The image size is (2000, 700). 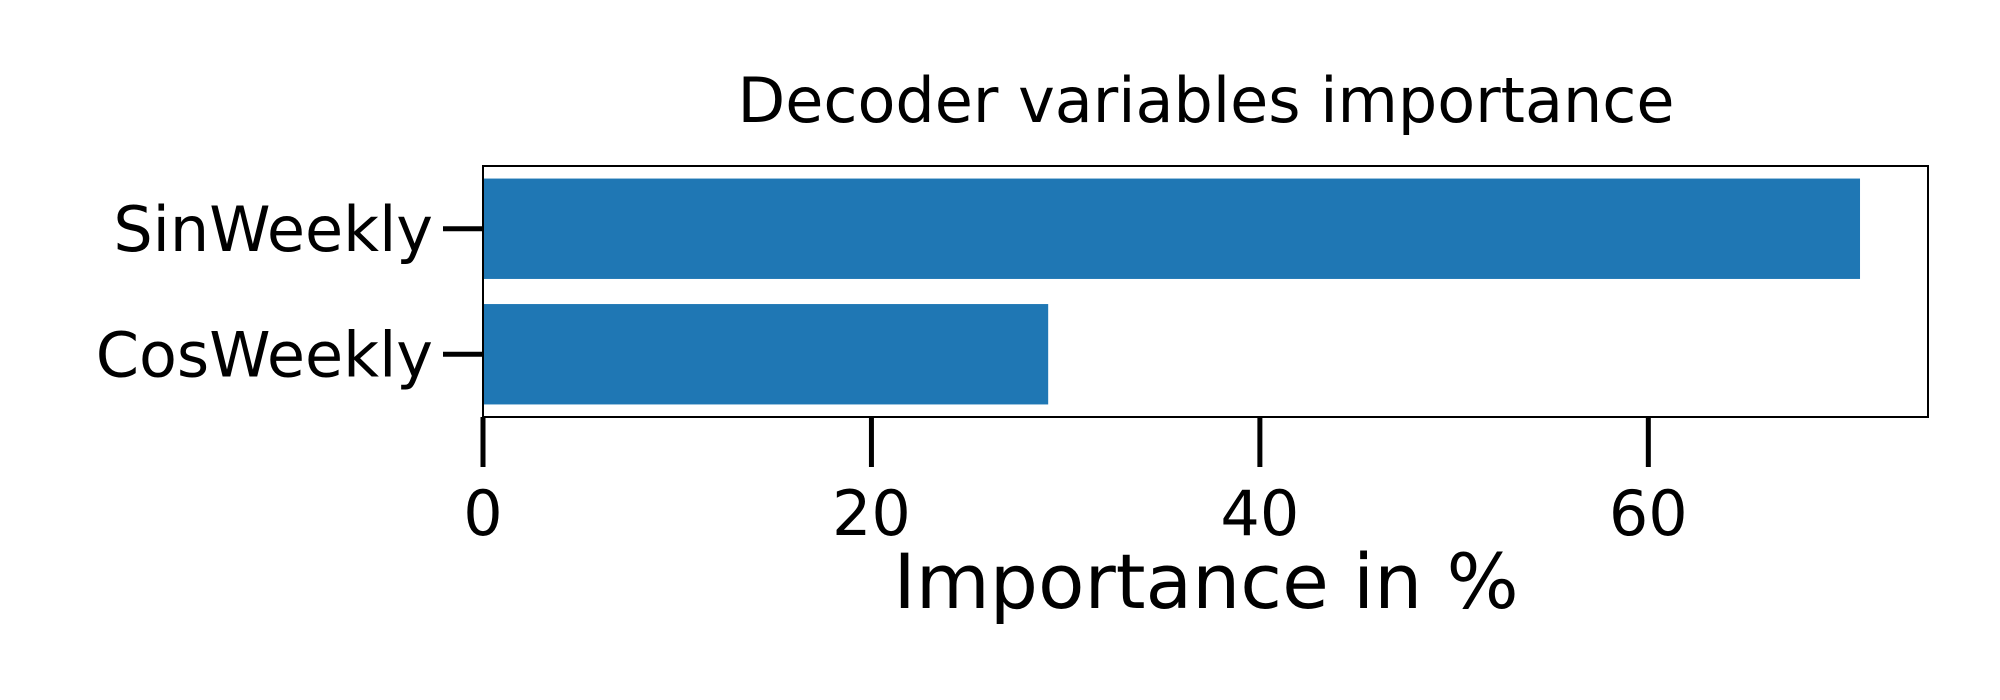 What do you see at coordinates (766, 354) in the screenshot?
I see `bar-cosweekly` at bounding box center [766, 354].